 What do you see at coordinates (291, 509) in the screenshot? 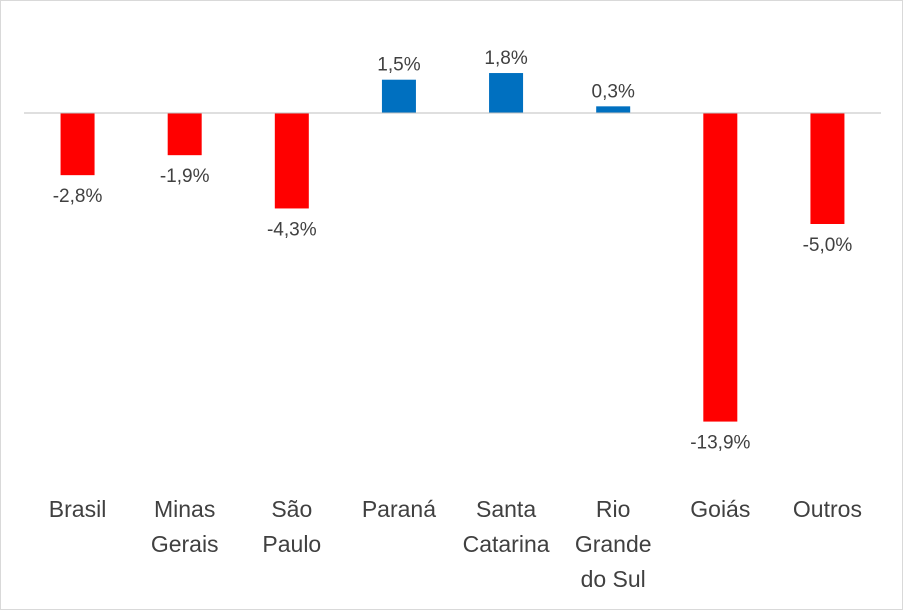
I see `category-label-2-line-0: São` at bounding box center [291, 509].